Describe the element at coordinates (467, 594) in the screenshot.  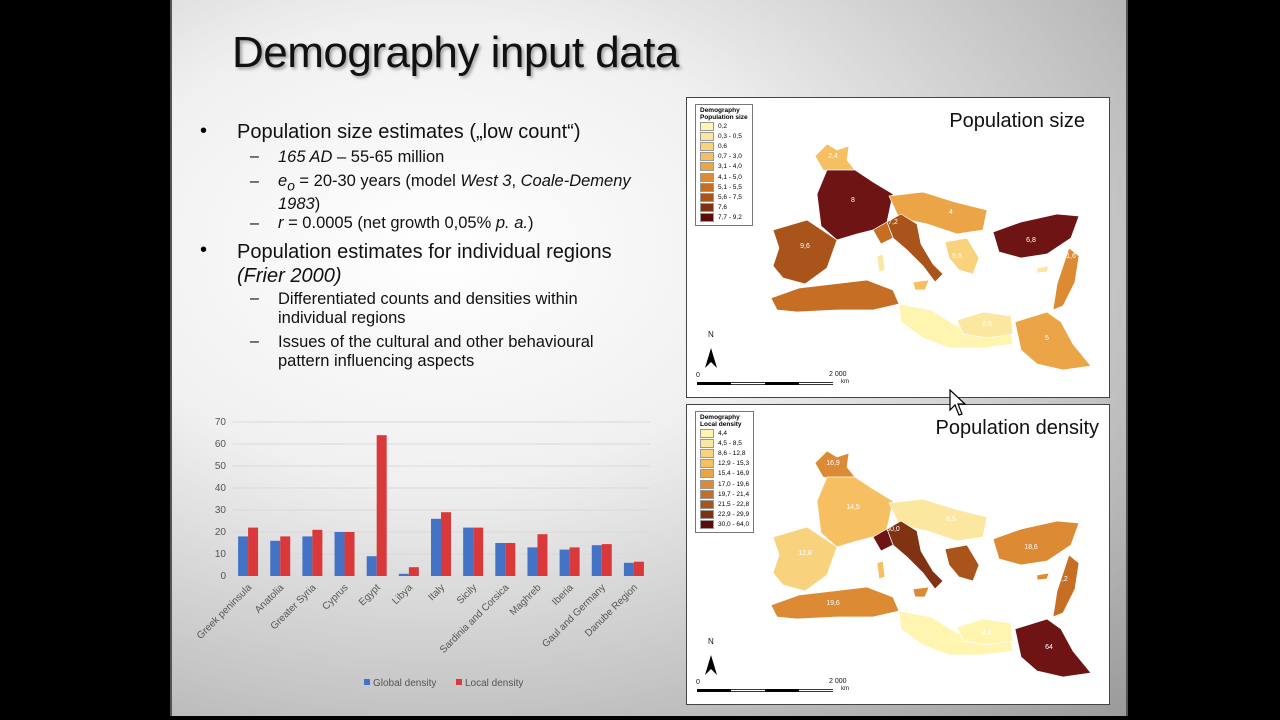
I see `x-tick-label: Sicily` at that location.